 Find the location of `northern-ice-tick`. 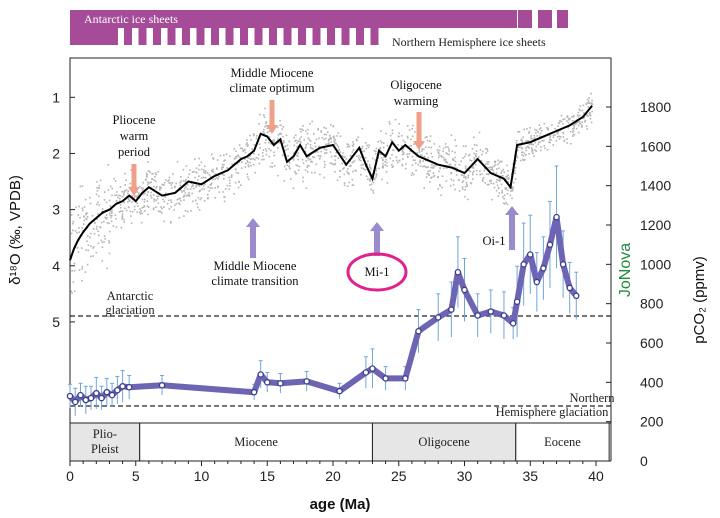

northern-ice-tick is located at coordinates (215, 36).